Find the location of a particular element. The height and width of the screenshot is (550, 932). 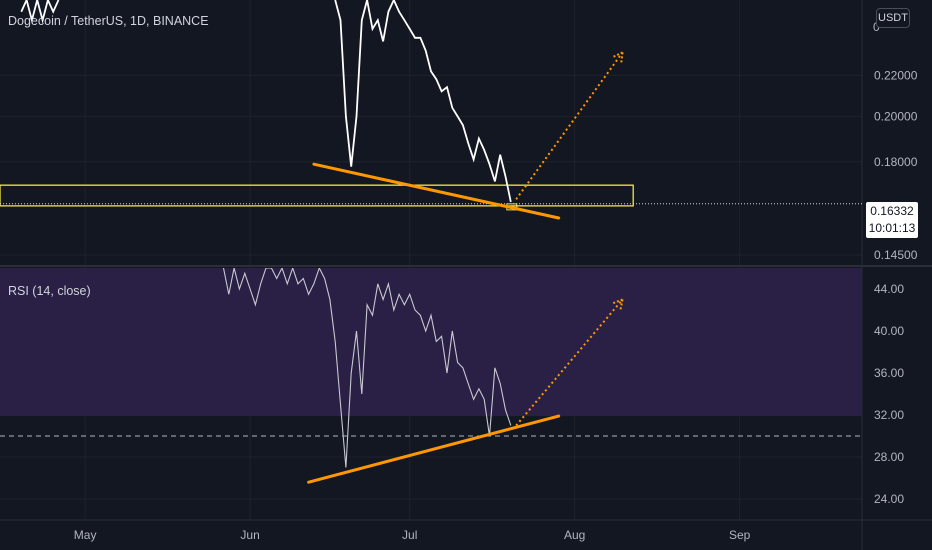

support-zone-rect is located at coordinates (317, 195).